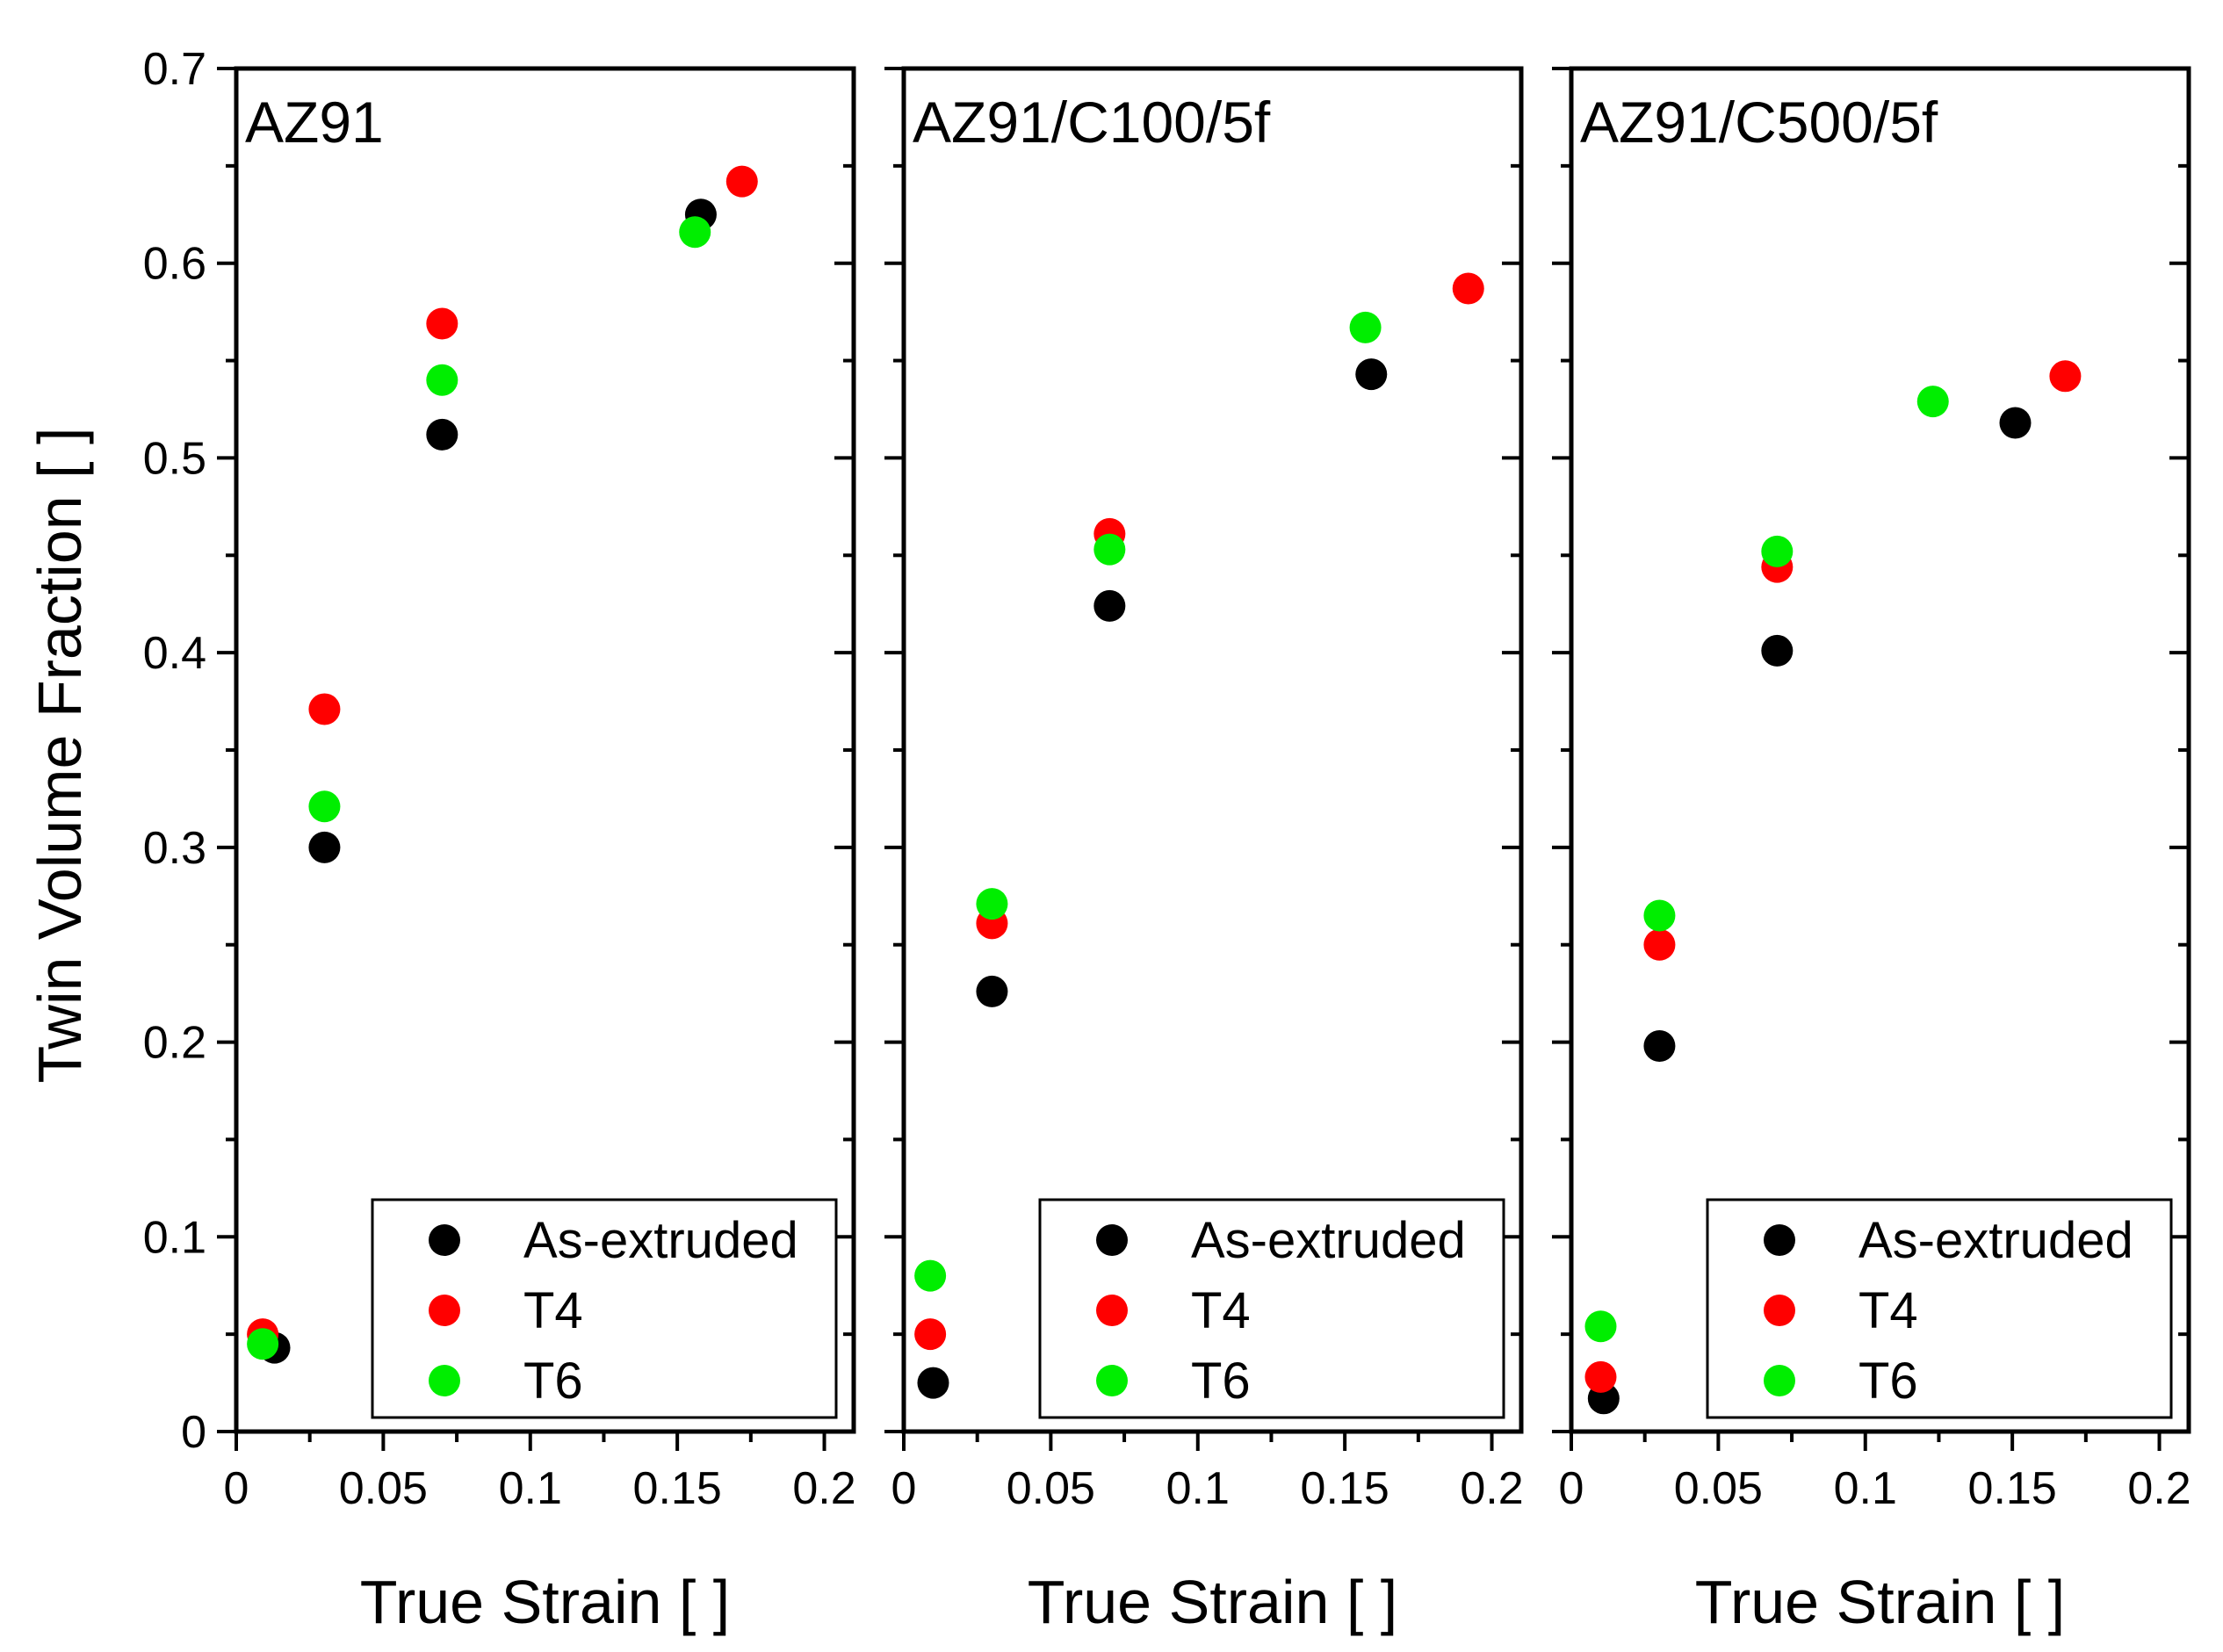 The height and width of the screenshot is (1652, 2223). What do you see at coordinates (174, 653) in the screenshot?
I see `y-tick-label: 0.4` at bounding box center [174, 653].